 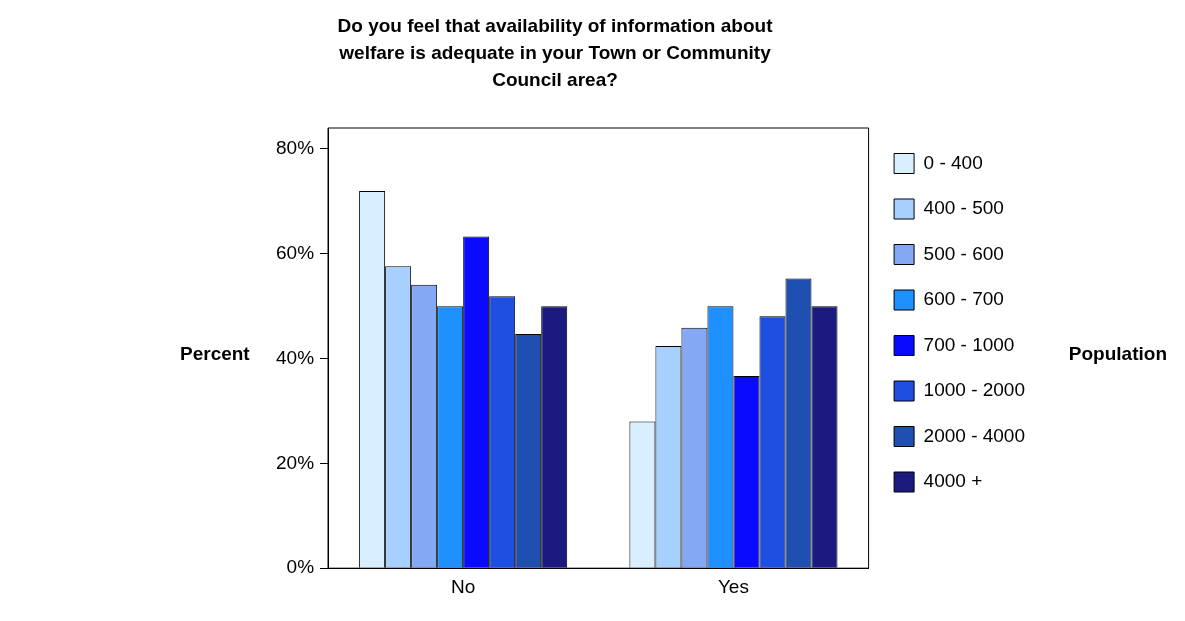 I want to click on x-tick-label: No, so click(x=463, y=586).